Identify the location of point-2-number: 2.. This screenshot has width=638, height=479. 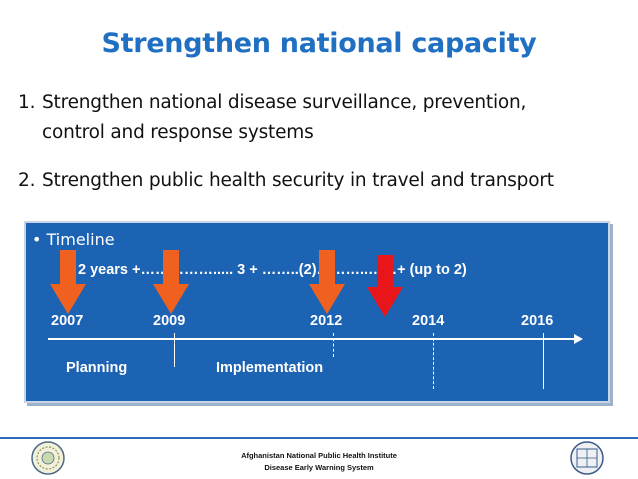
(27, 180).